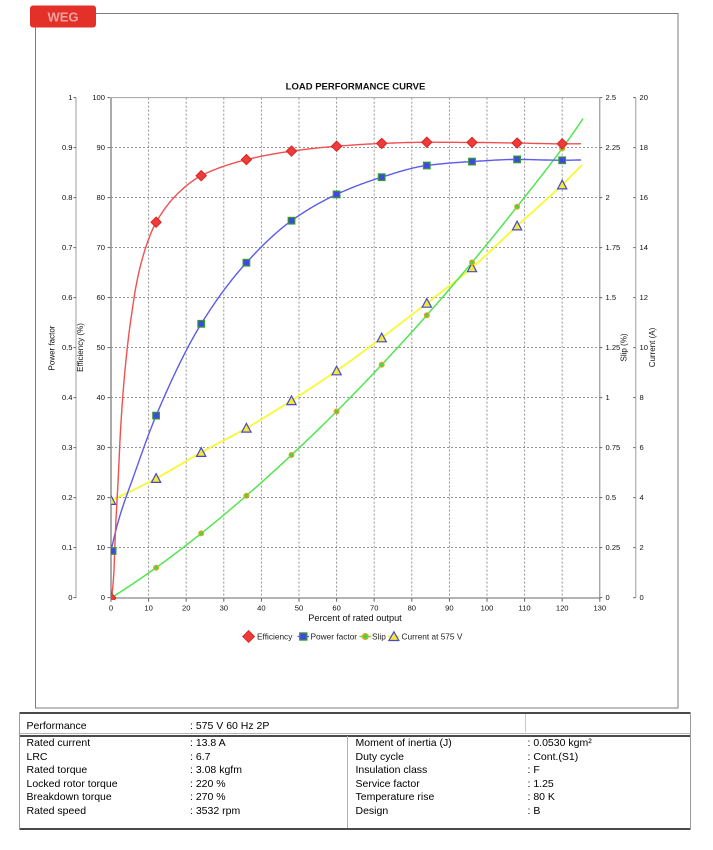 This screenshot has height=850, width=713. I want to click on svg-text: 0.8, so click(67, 197).